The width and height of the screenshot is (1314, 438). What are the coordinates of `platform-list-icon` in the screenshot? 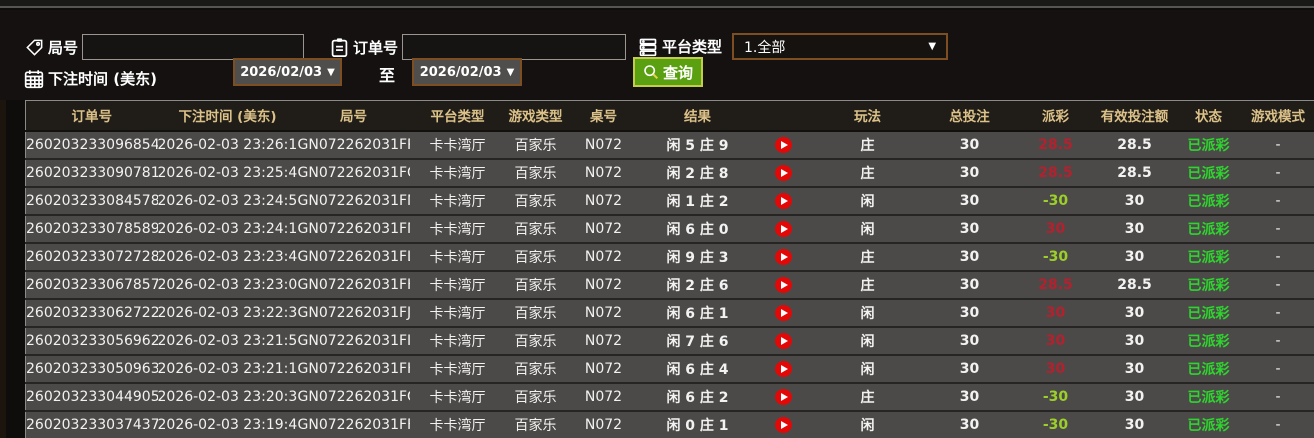 It's located at (648, 47).